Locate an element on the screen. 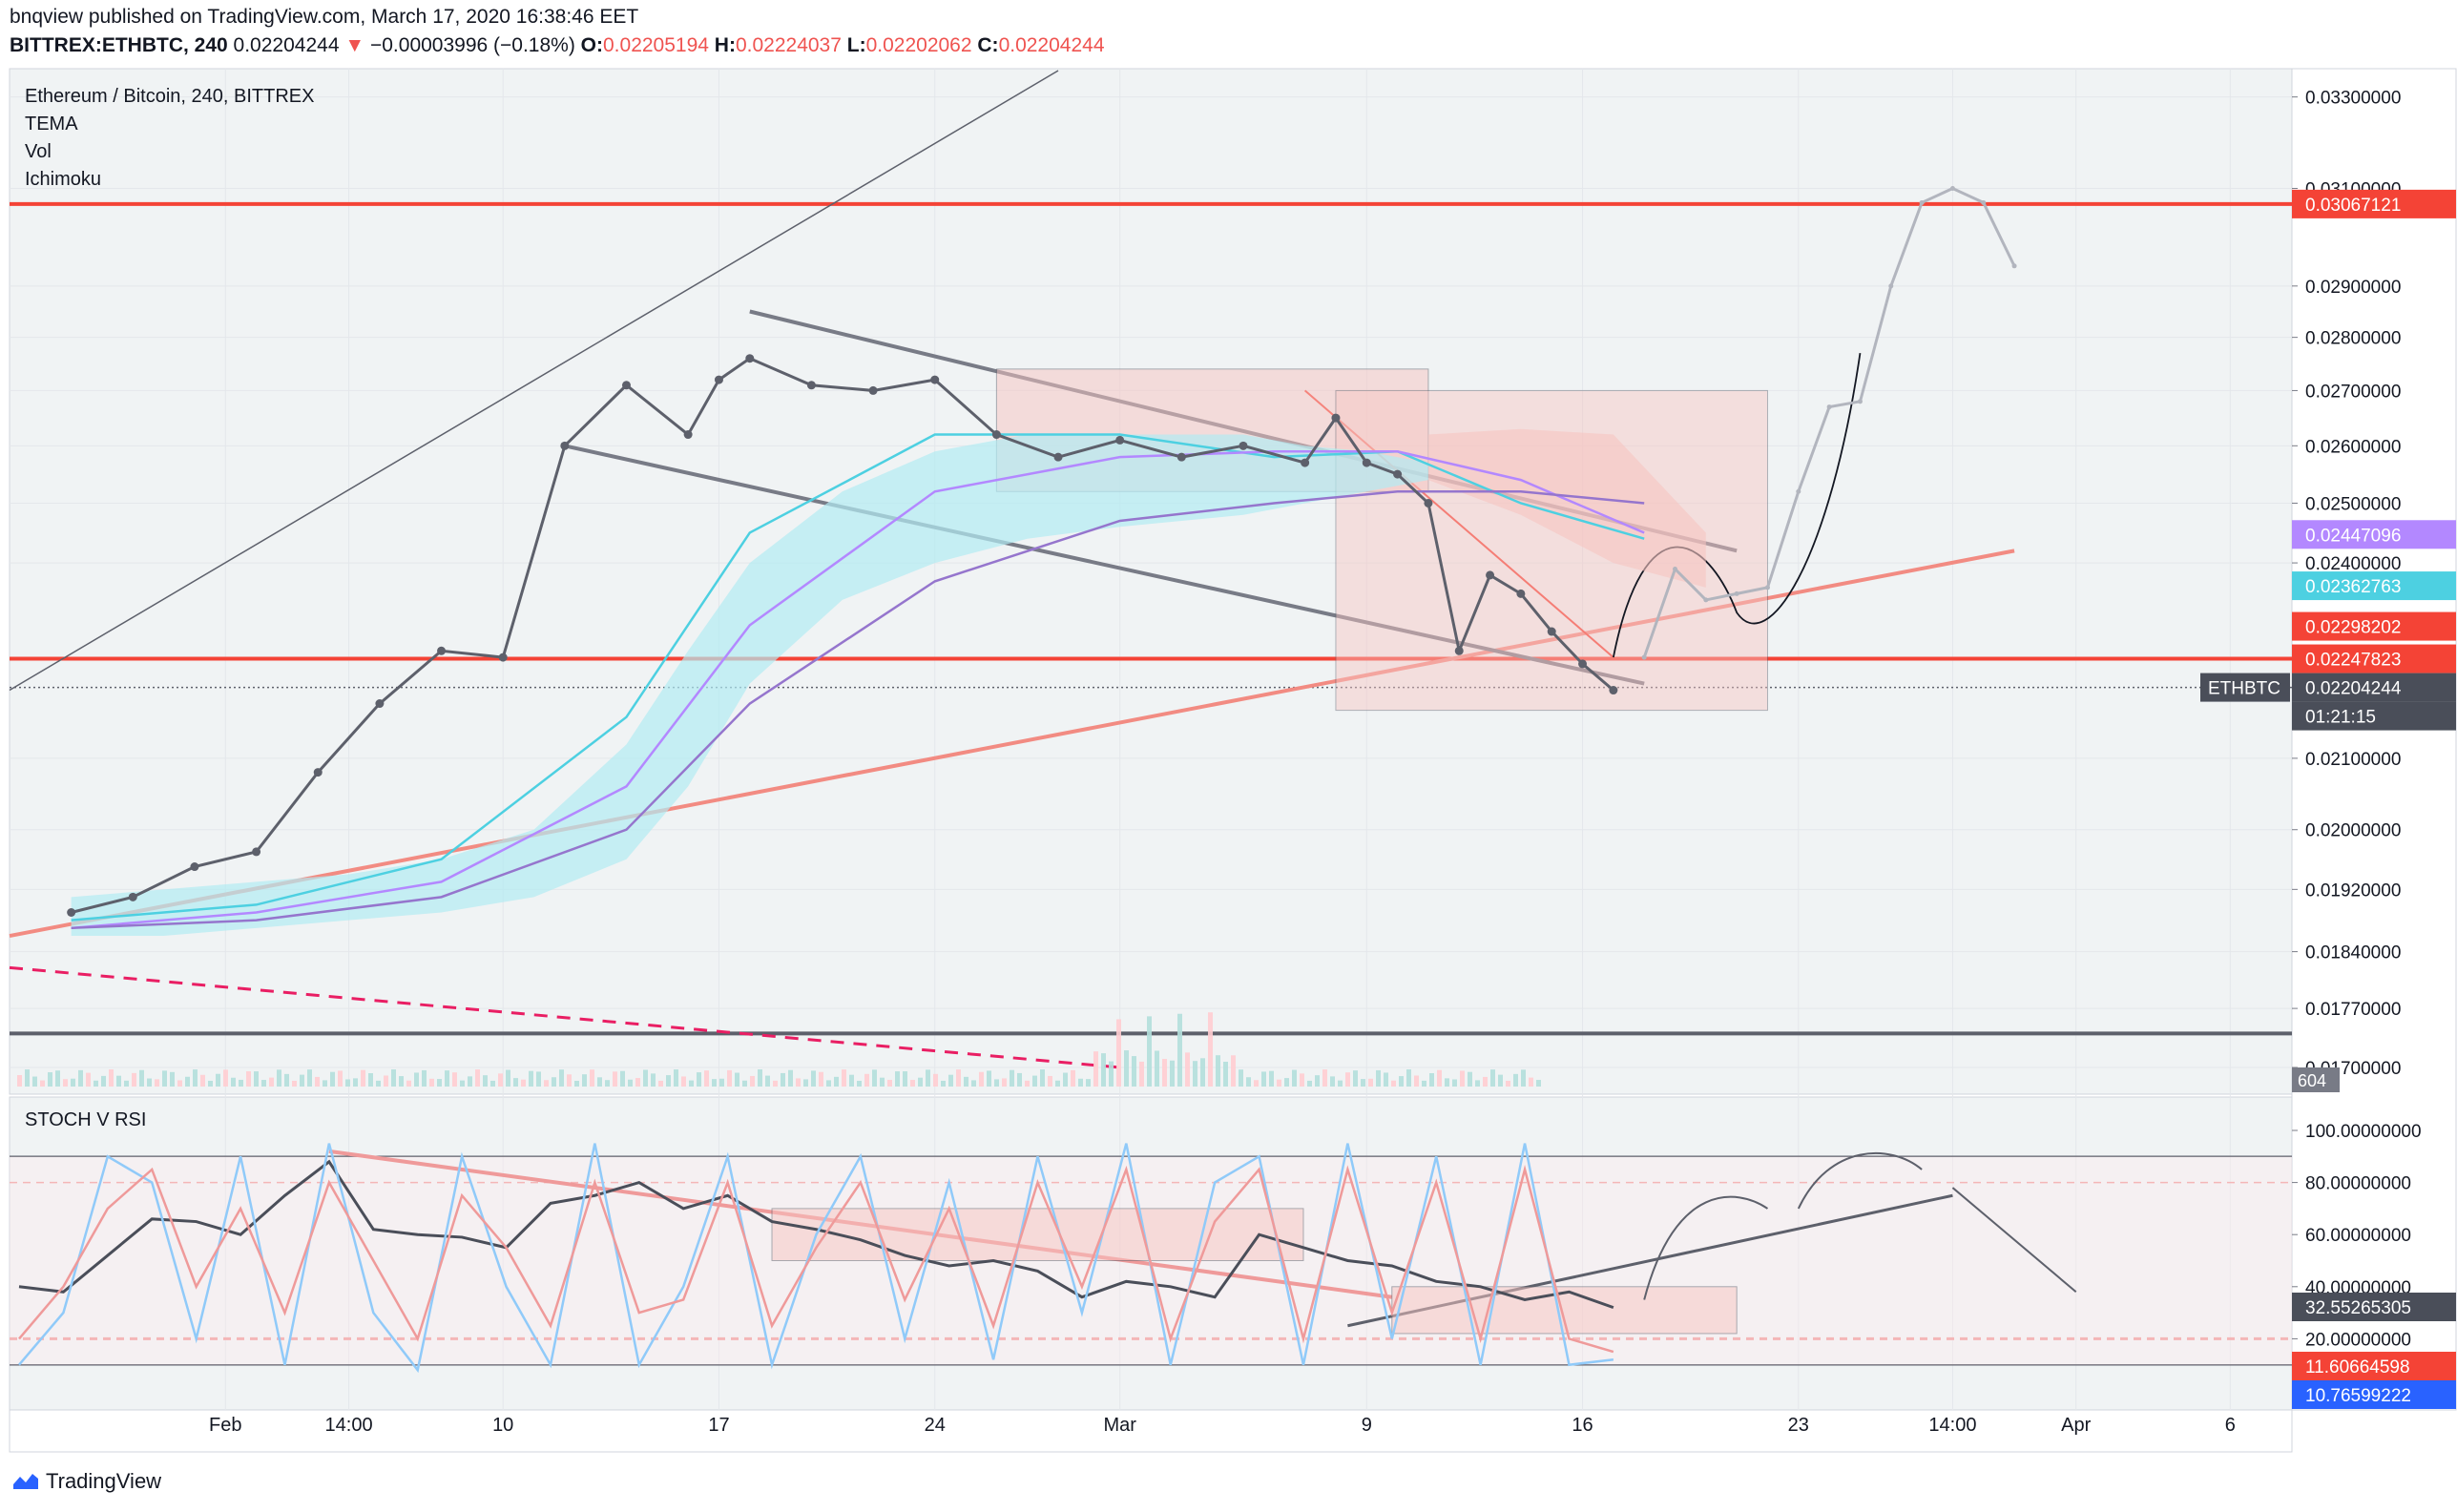  stoch-tag-bg is located at coordinates (2374, 1307).